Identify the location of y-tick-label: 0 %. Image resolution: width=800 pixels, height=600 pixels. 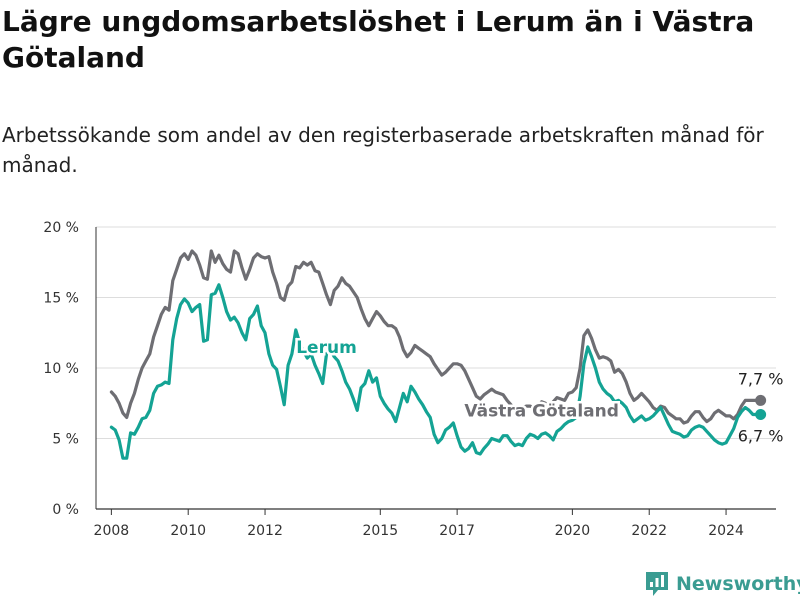
(65, 510).